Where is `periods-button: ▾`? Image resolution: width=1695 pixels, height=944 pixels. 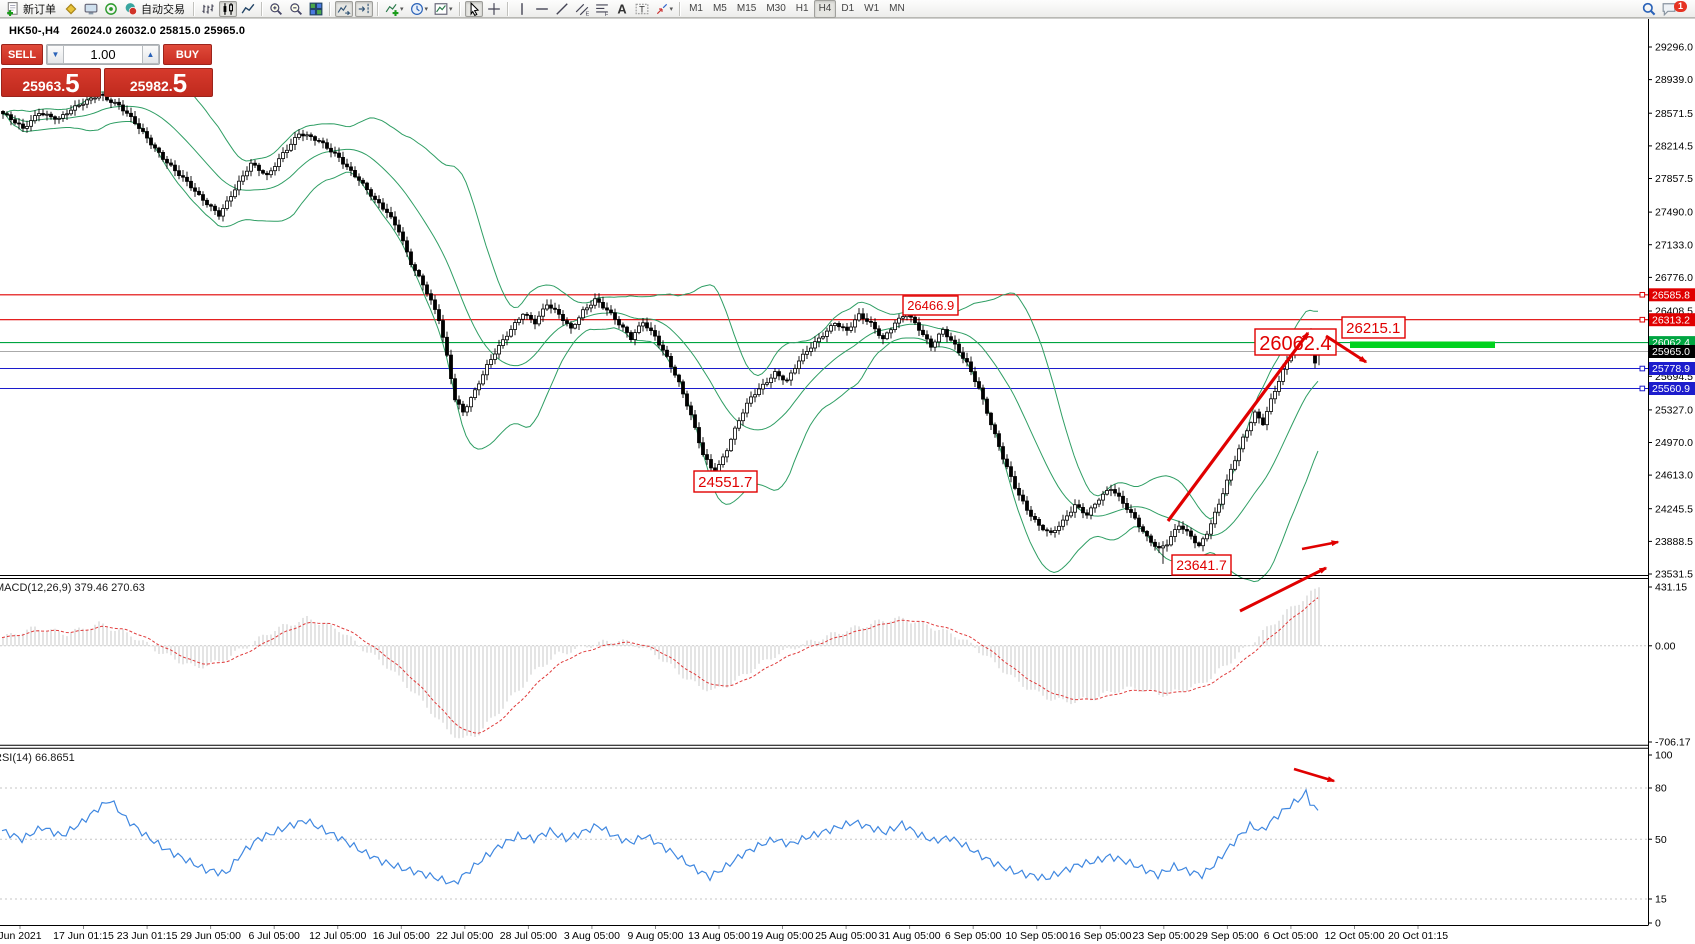
periods-button: ▾ is located at coordinates (419, 9).